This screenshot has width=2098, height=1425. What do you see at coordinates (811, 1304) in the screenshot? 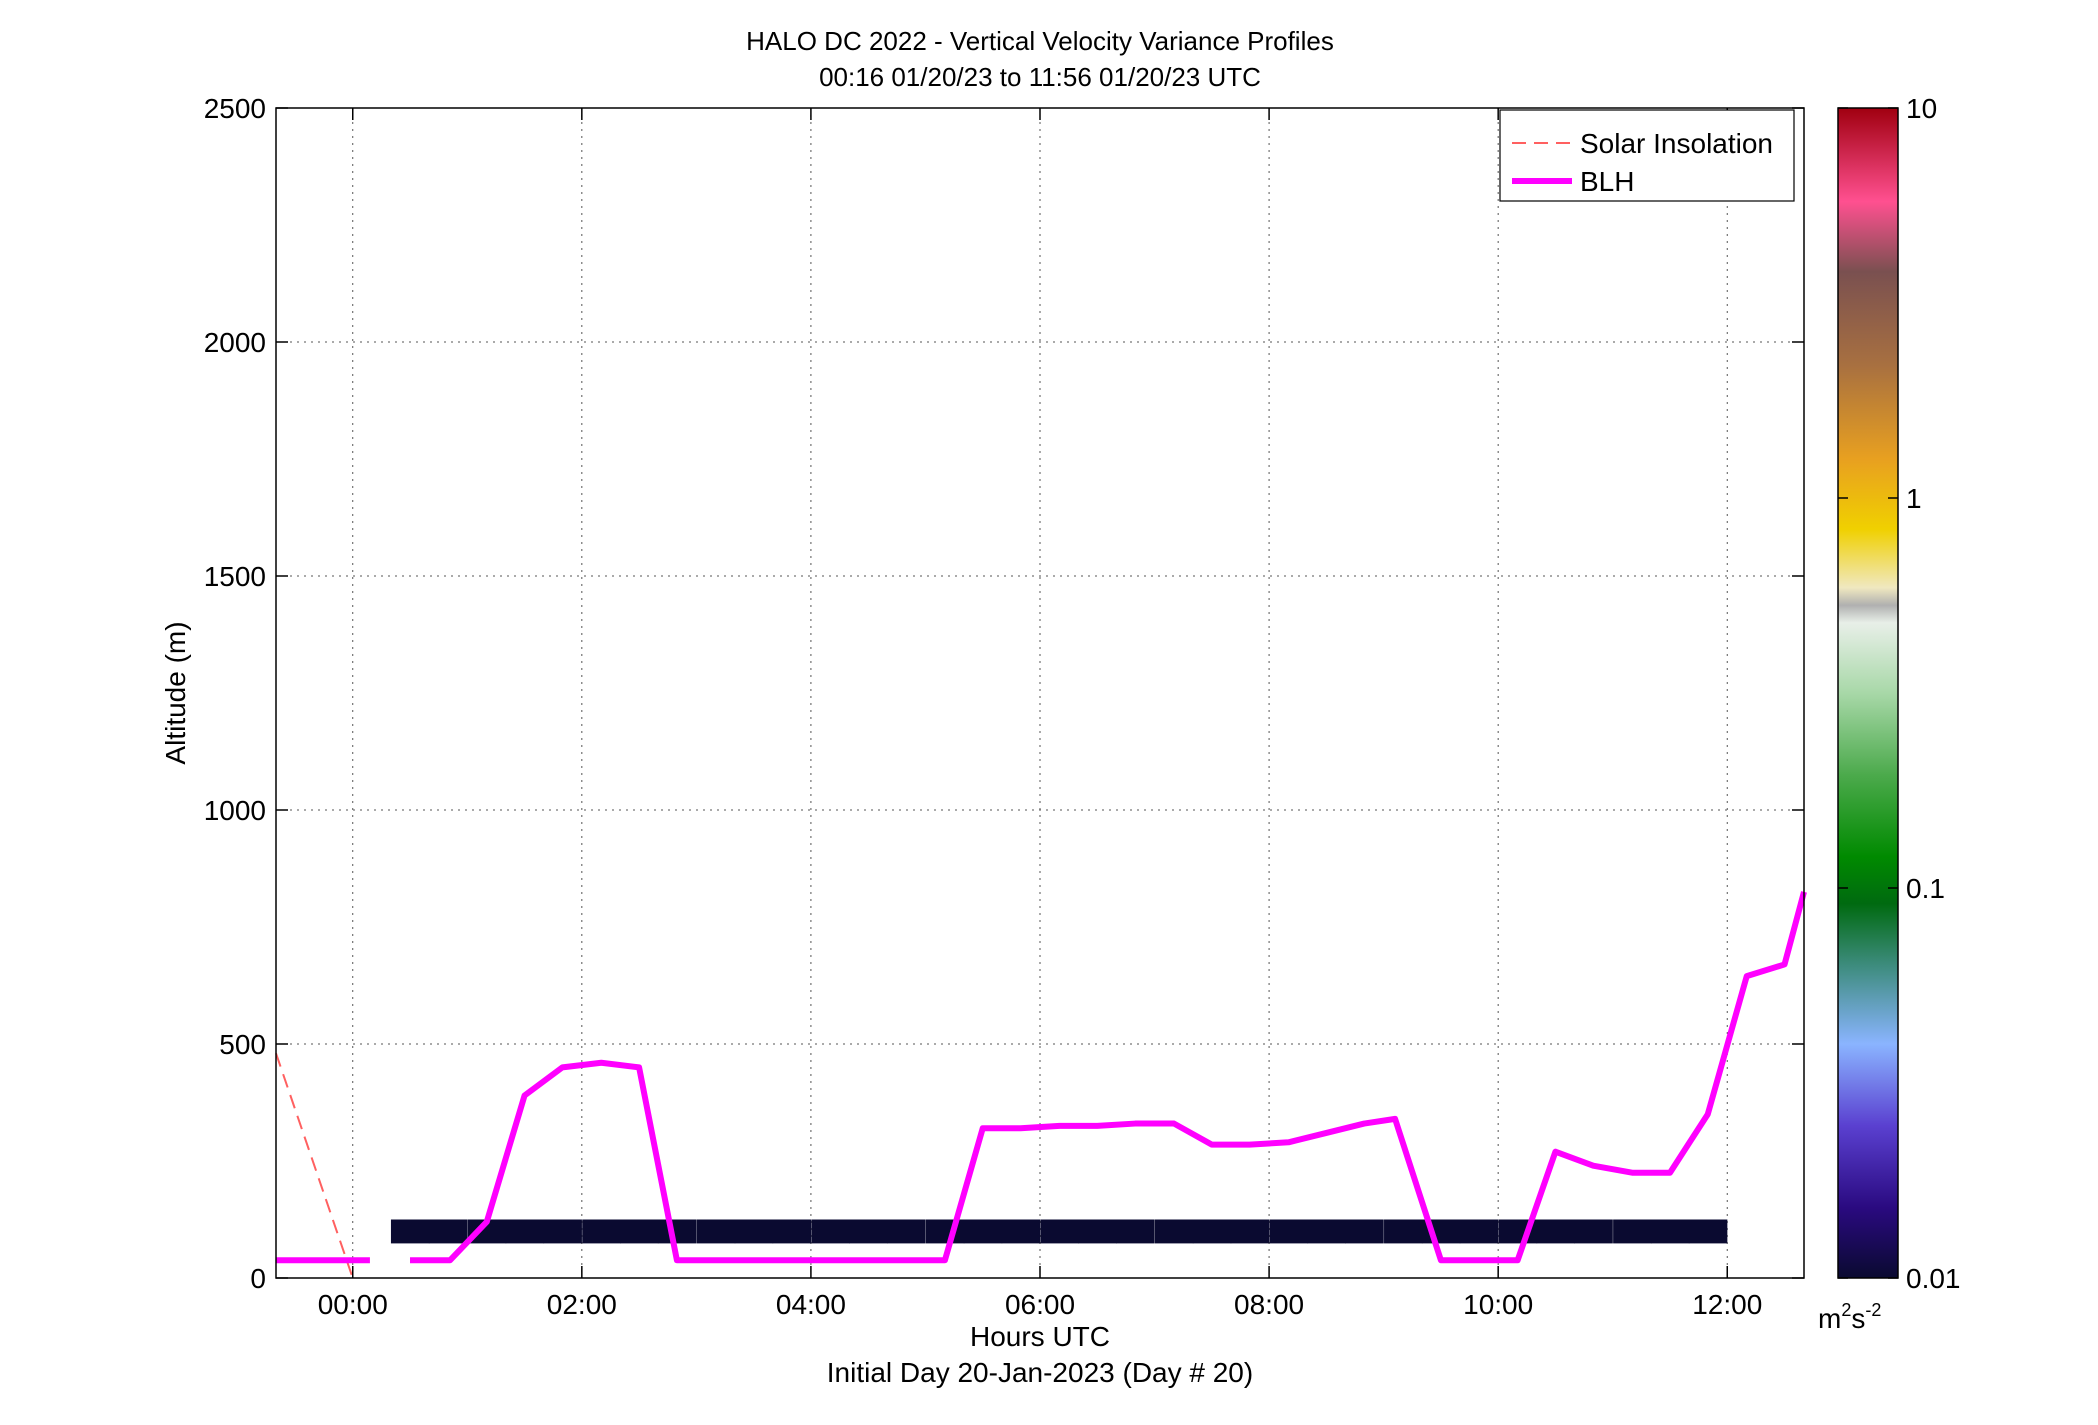
I see `x-tick-label: 04:00` at bounding box center [811, 1304].